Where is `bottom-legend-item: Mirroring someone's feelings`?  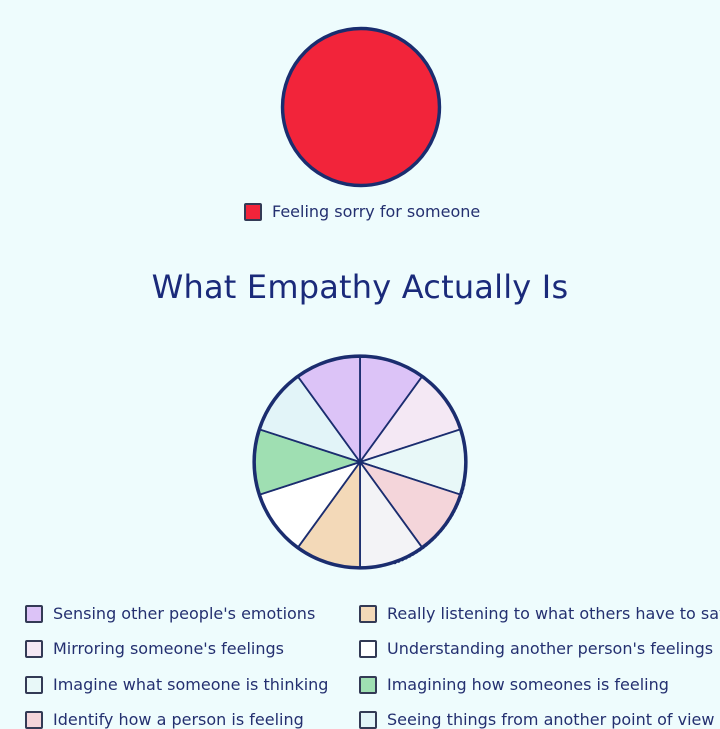
bottom-legend-item: Mirroring someone's feelings is located at coordinates (154, 648).